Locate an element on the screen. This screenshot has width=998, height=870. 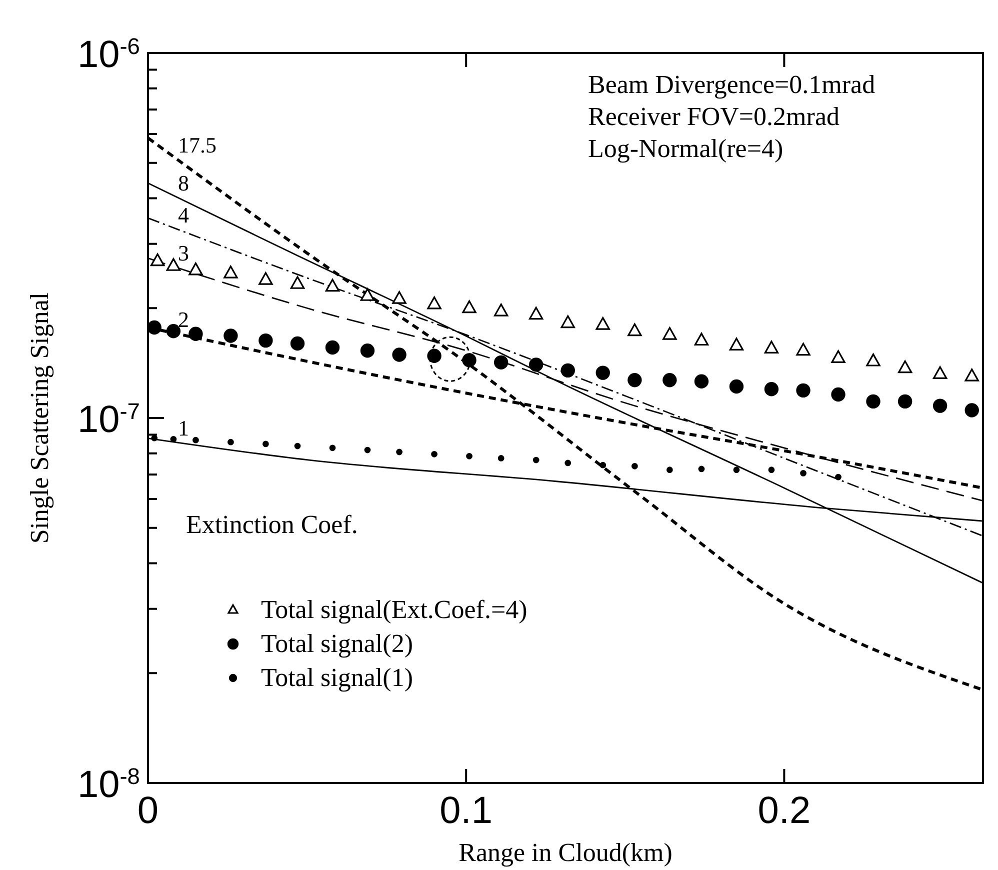
y-axis-title: Single Scattering Signal is located at coordinates (39, 418).